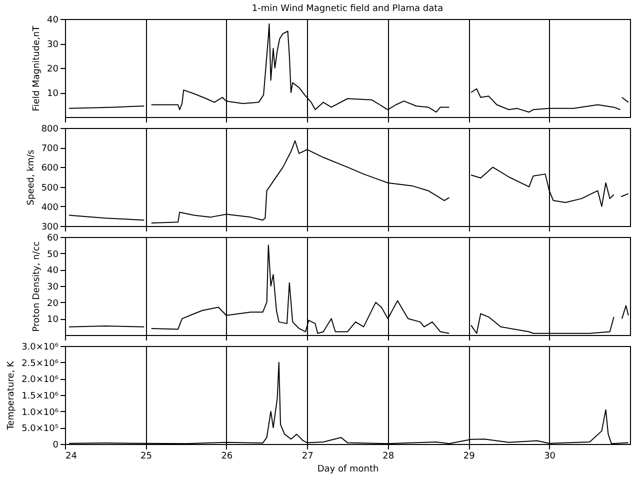  I want to click on y-tick-label: 700, so click(50, 149).